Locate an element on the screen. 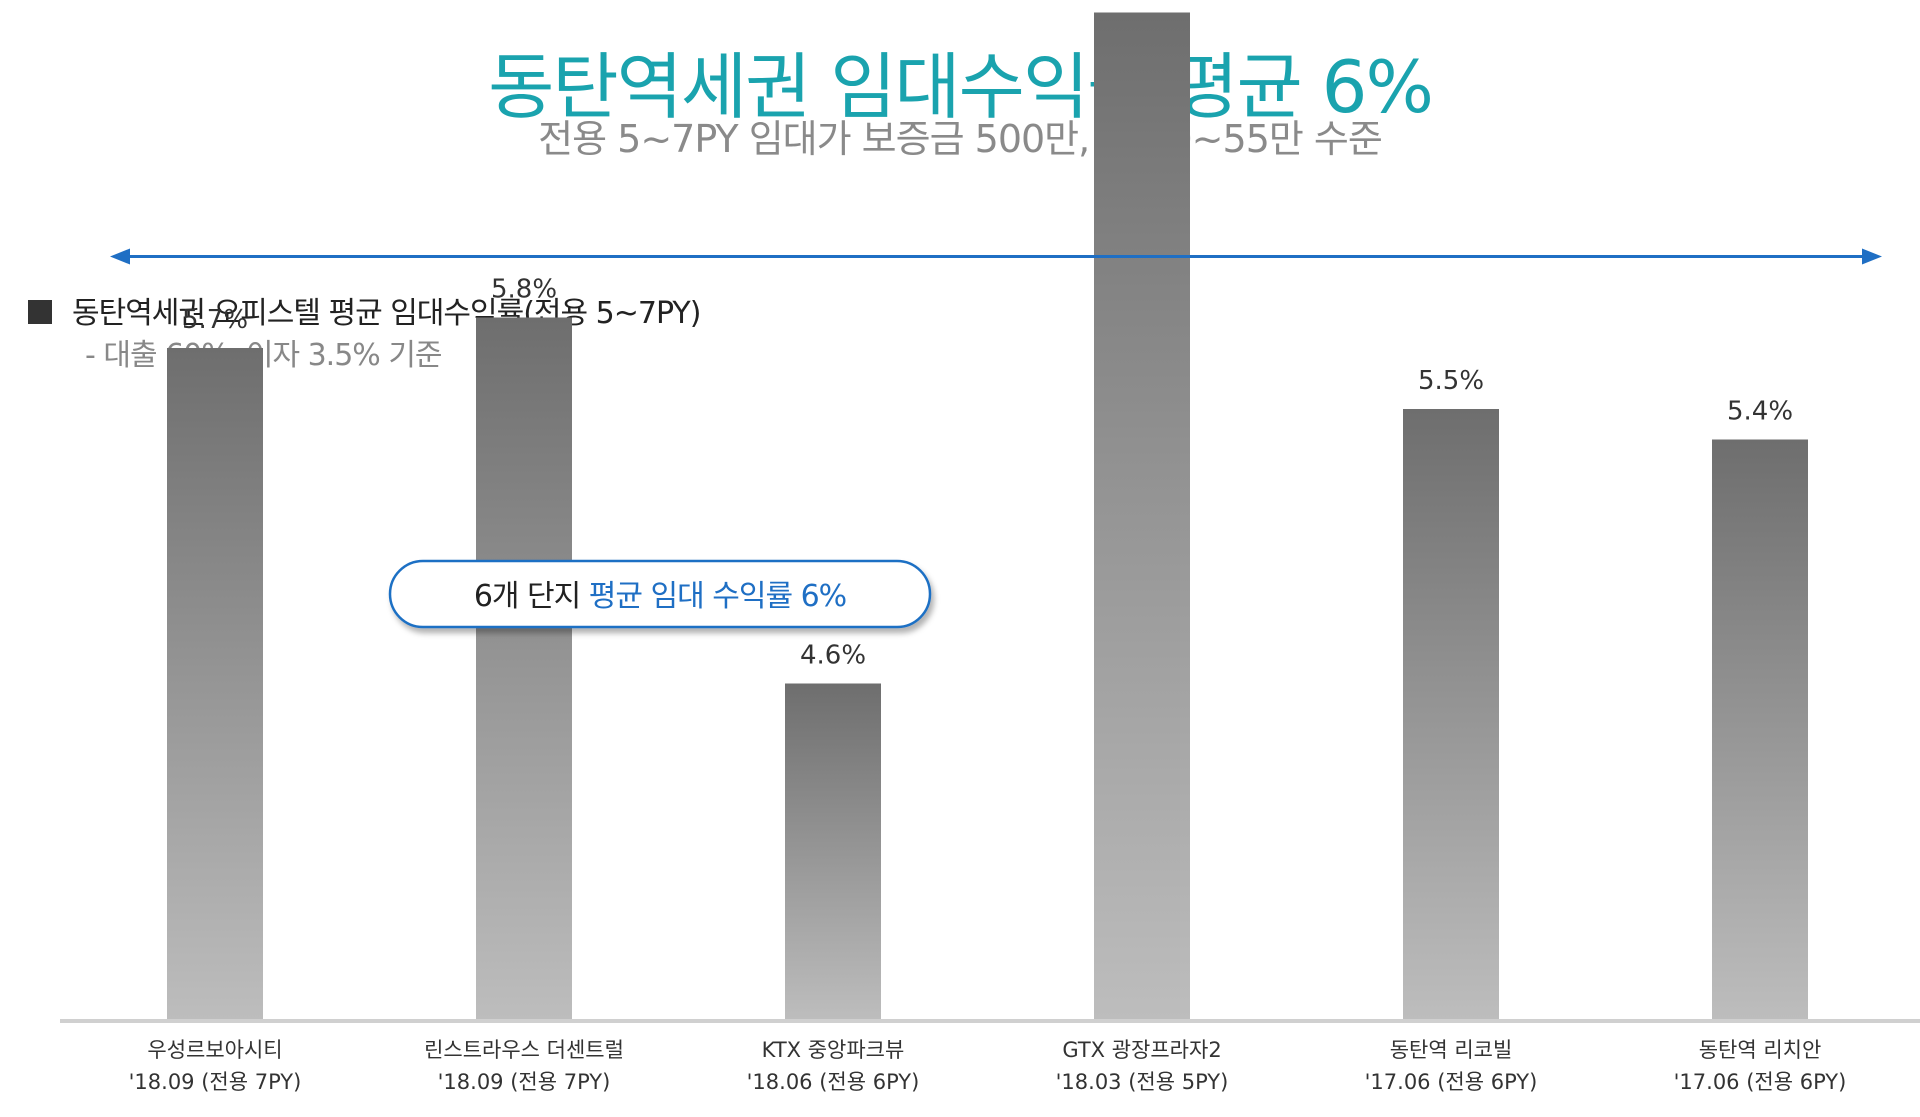  bar-value-label: 4.6% is located at coordinates (833, 656).